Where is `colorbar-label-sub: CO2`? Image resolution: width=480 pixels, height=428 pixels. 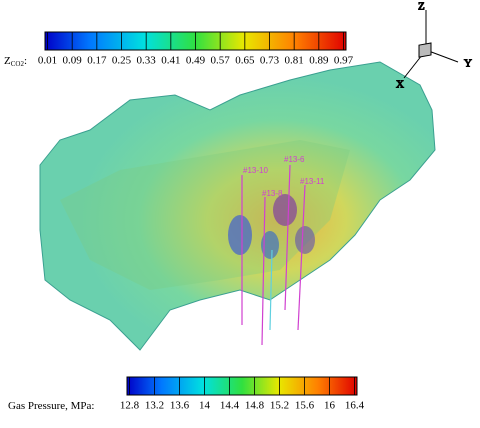
colorbar-label-sub: CO2 is located at coordinates (18, 64).